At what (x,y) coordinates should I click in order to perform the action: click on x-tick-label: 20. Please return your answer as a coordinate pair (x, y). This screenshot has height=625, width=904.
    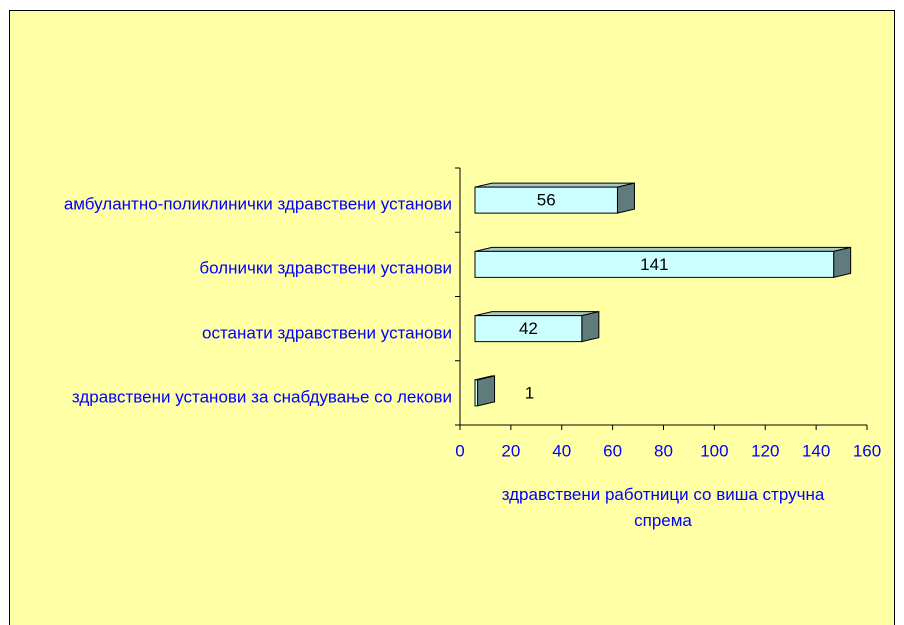
    Looking at the image, I should click on (510, 450).